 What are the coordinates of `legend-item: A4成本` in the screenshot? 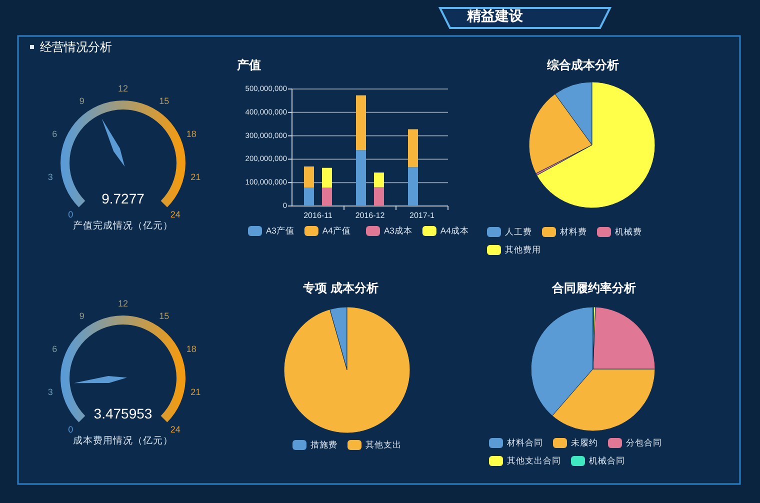 It's located at (445, 230).